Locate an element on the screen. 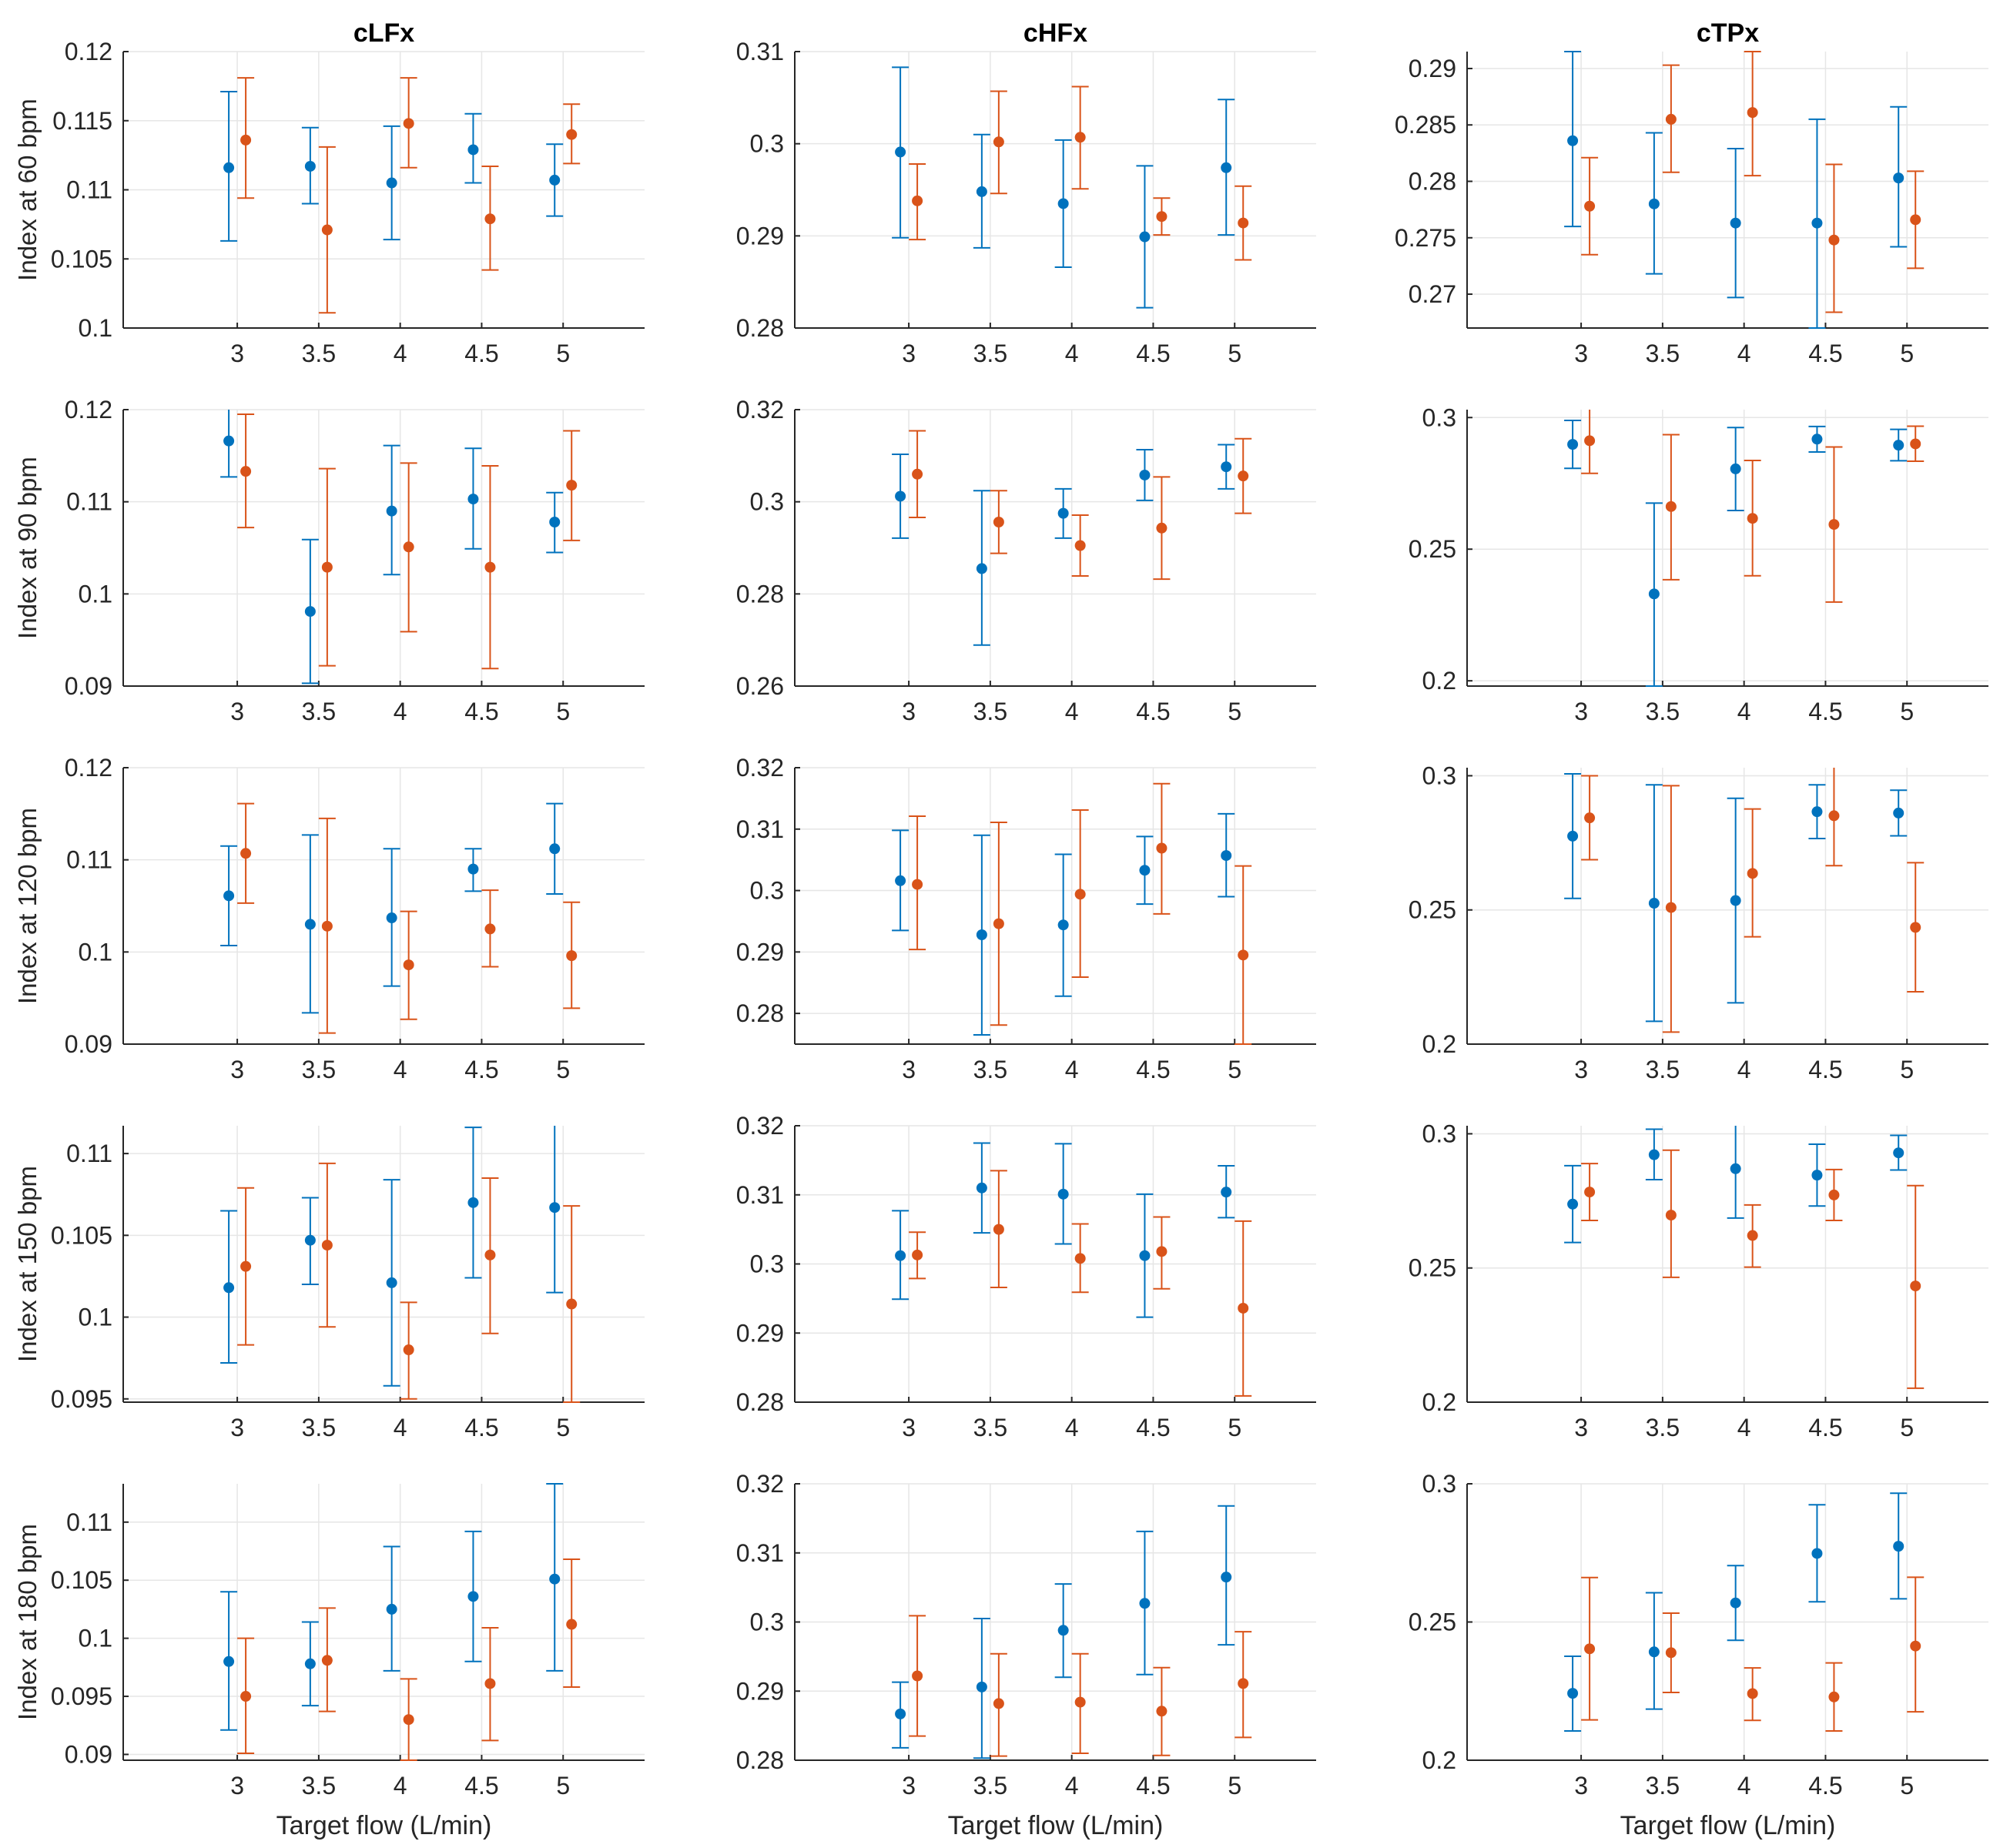 This screenshot has width=2000, height=1848. y-tick-label: 0.09 is located at coordinates (88, 1044).